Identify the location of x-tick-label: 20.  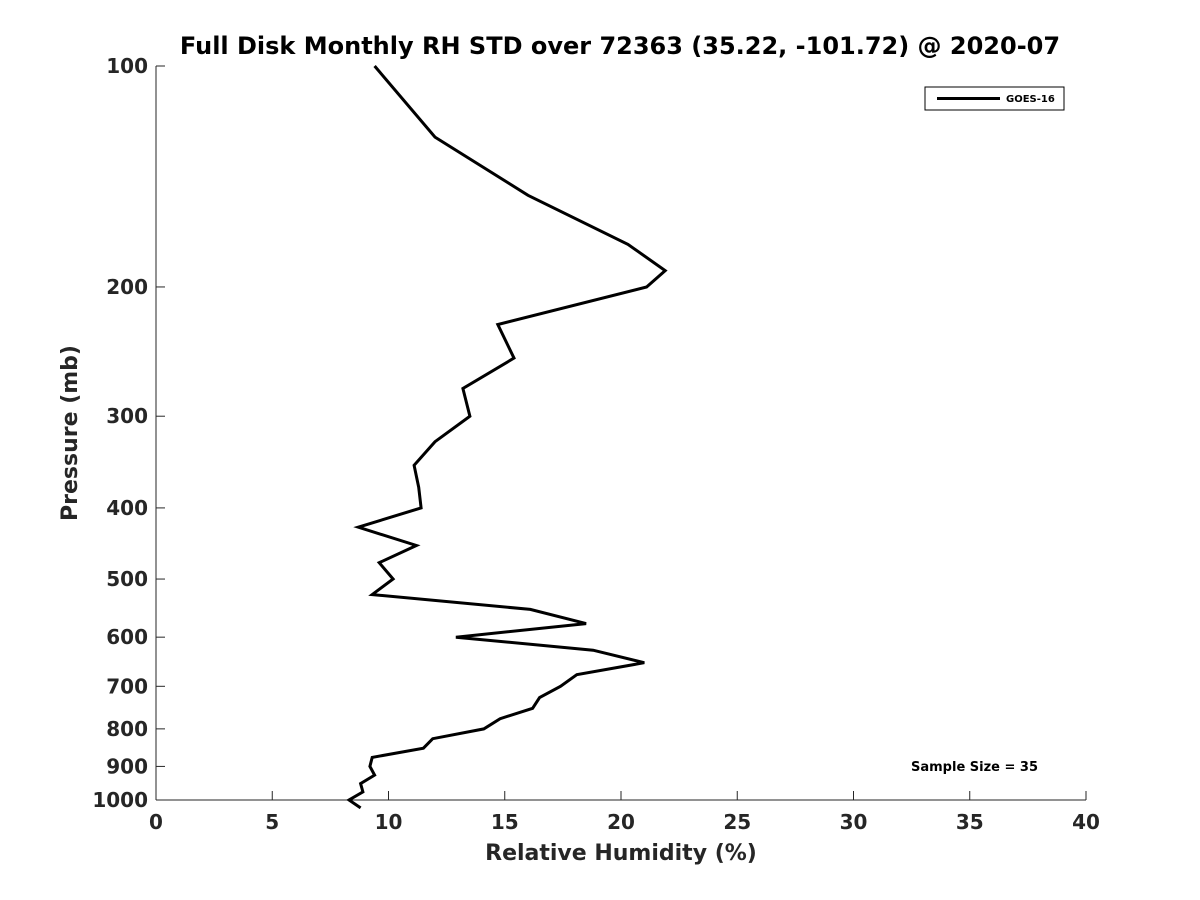
(621, 822).